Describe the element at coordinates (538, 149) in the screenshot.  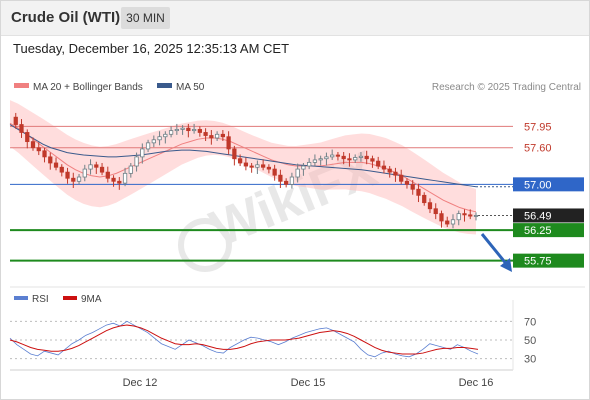
I see `level-label-57.60: 57.60` at that location.